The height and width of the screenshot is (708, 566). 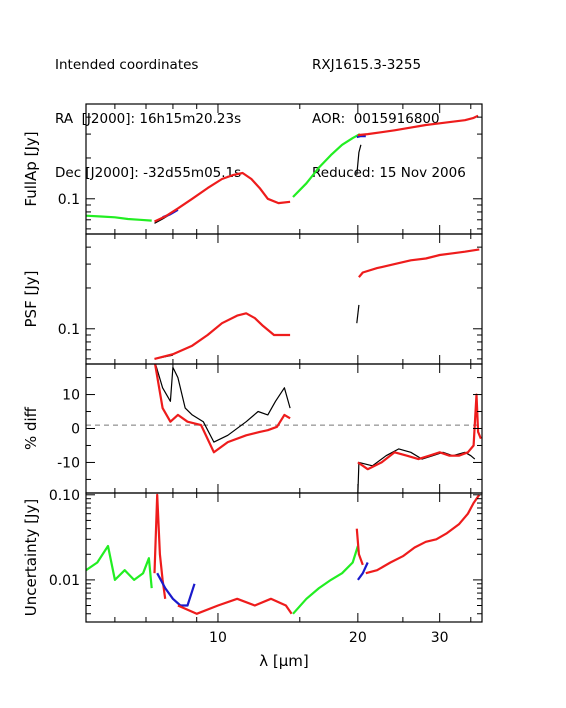 What do you see at coordinates (71, 396) in the screenshot?
I see `y-tick-label: 10` at bounding box center [71, 396].